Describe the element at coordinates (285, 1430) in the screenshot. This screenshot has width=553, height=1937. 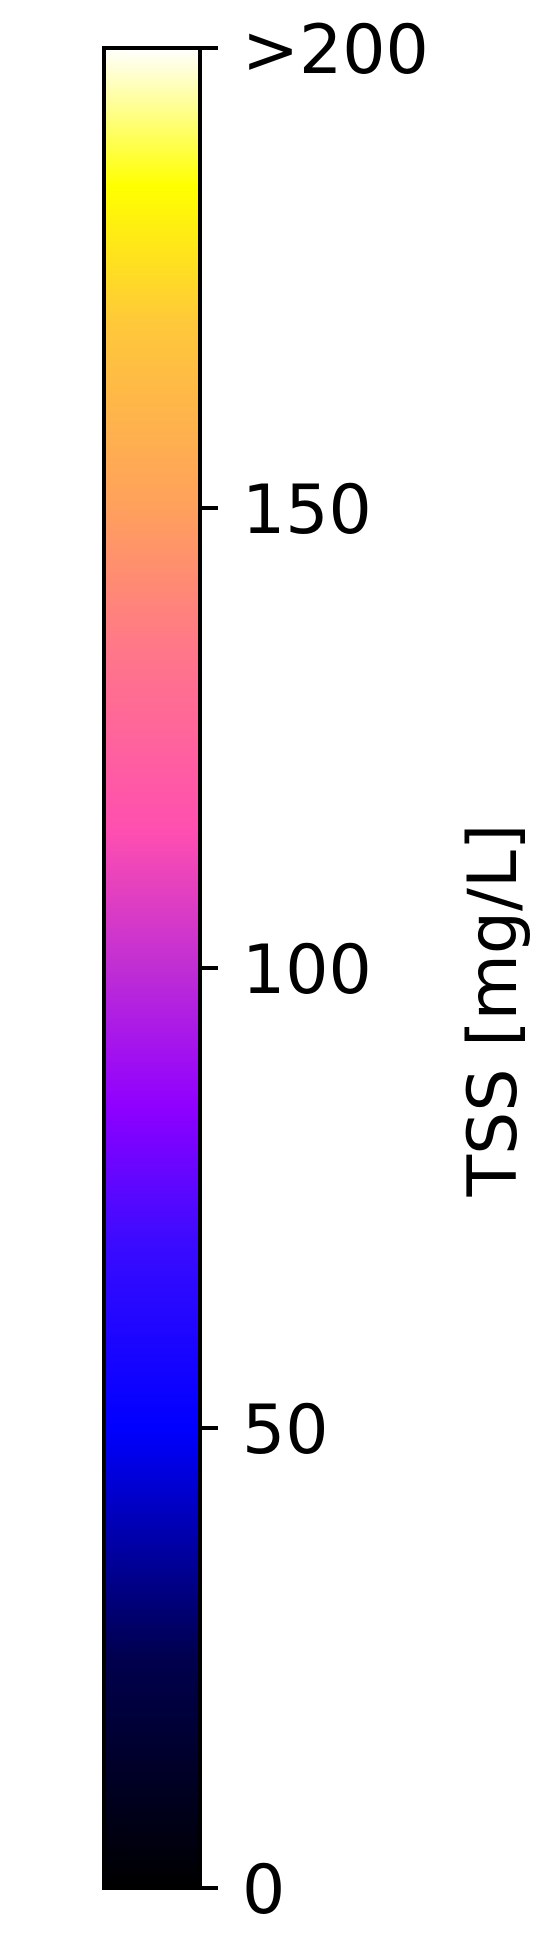
I see `colorbar-tick-label: 50` at that location.